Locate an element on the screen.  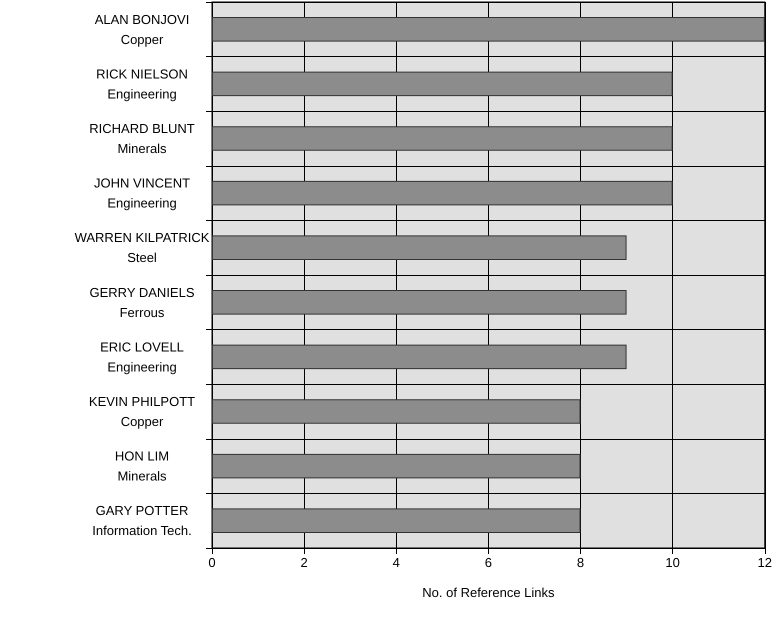
x-tick-label: 0 is located at coordinates (212, 562).